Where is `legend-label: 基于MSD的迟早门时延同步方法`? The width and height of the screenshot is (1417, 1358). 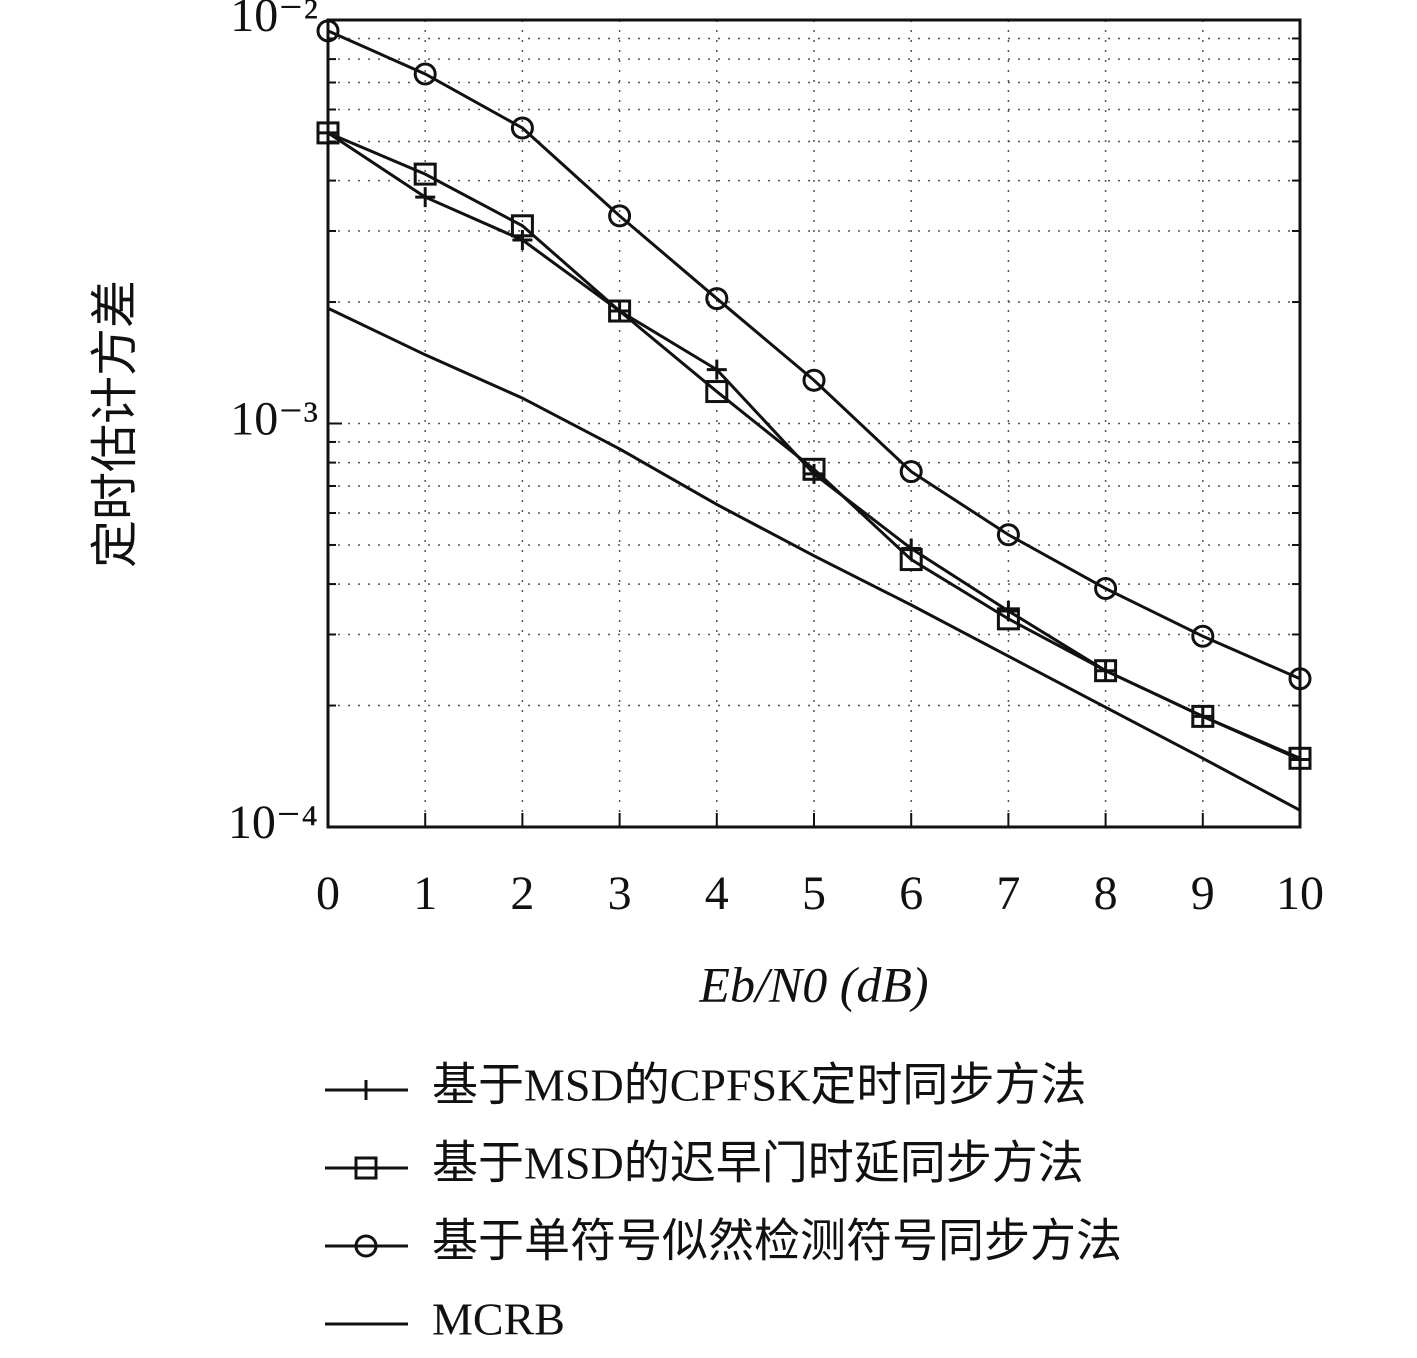 legend-label: 基于MSD的迟早门时延同步方法 is located at coordinates (758, 1163).